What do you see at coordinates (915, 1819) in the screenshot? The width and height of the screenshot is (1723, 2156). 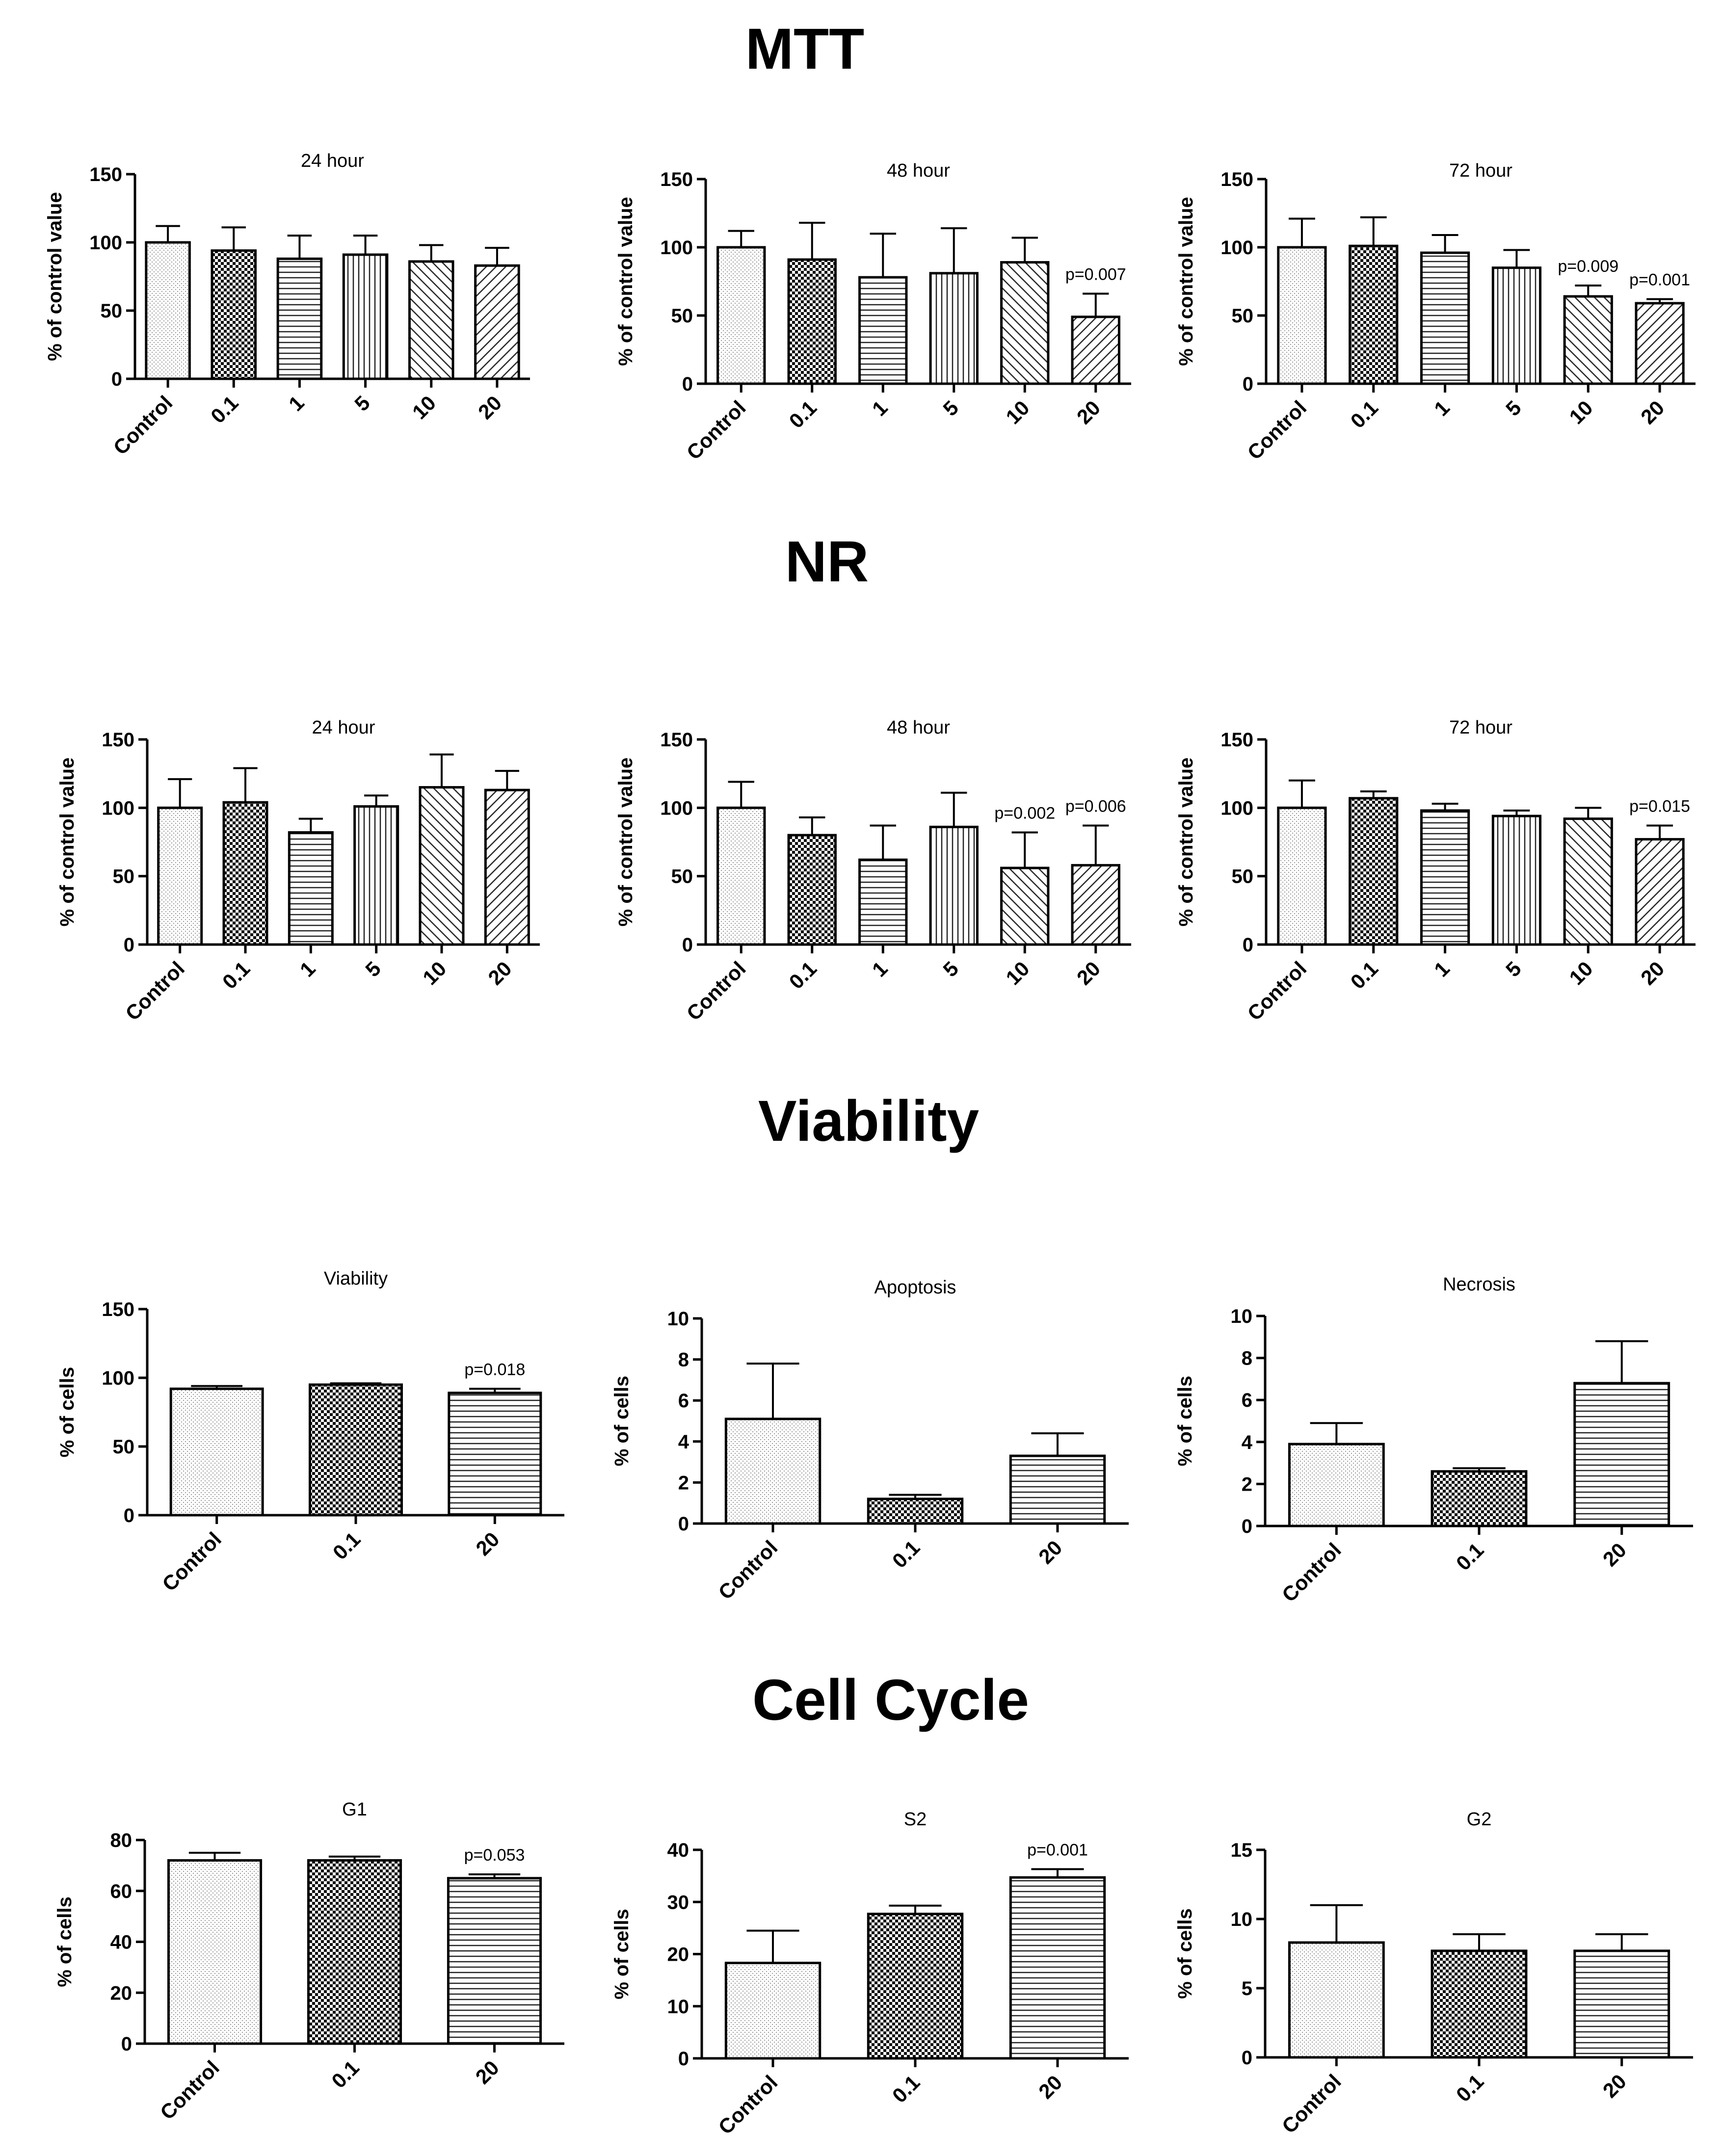 I see `chart-title: S2` at bounding box center [915, 1819].